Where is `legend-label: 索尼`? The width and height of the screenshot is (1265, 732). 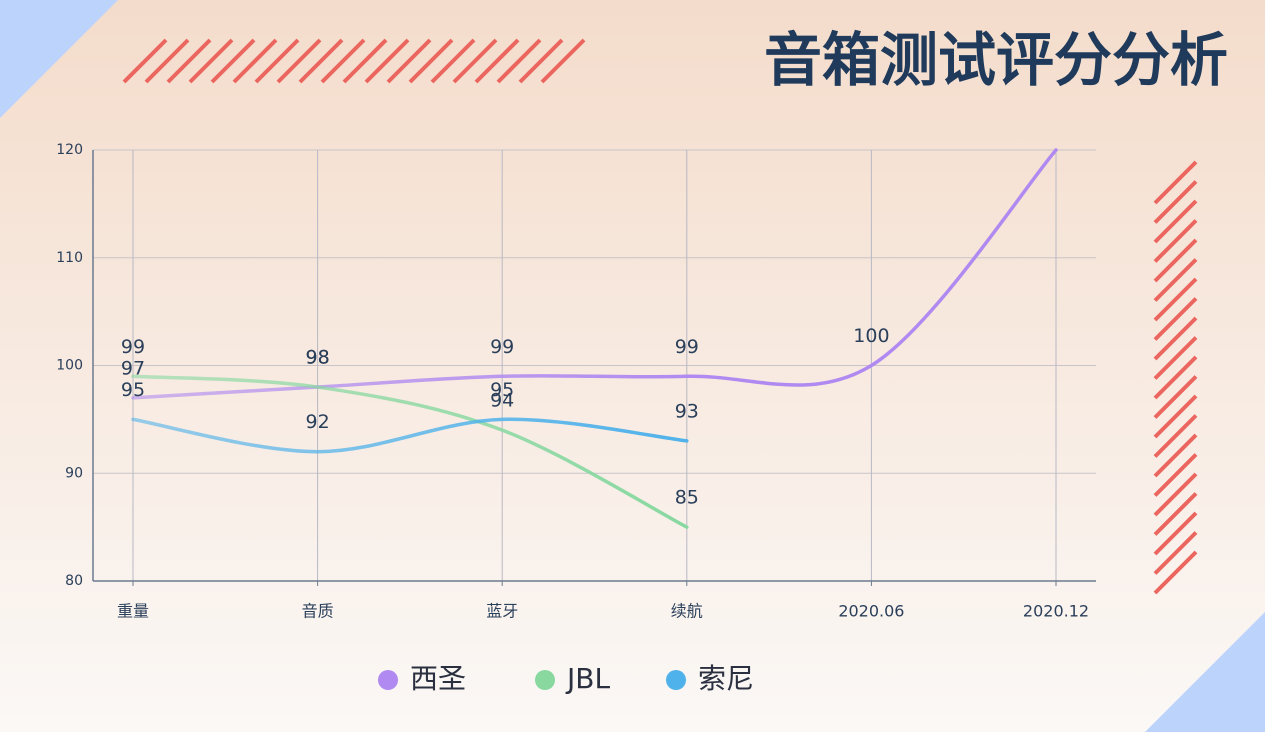 legend-label: 索尼 is located at coordinates (726, 678).